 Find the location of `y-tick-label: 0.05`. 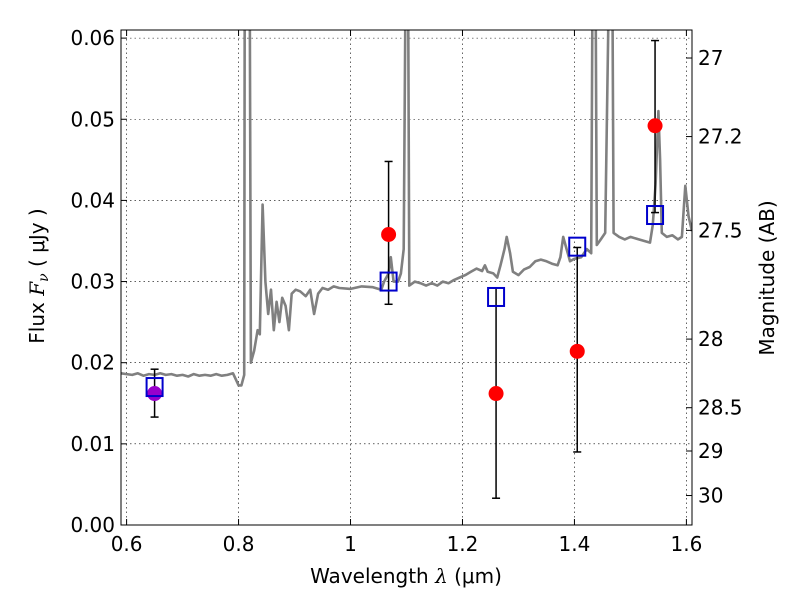

y-tick-label: 0.05 is located at coordinates (92, 119).